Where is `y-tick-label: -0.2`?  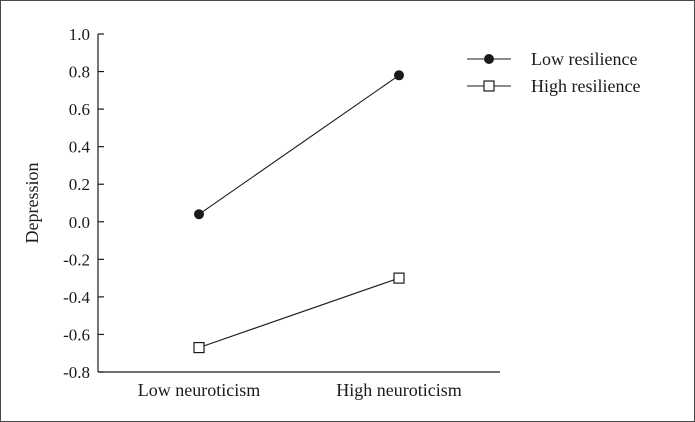
y-tick-label: -0.2 is located at coordinates (76, 259).